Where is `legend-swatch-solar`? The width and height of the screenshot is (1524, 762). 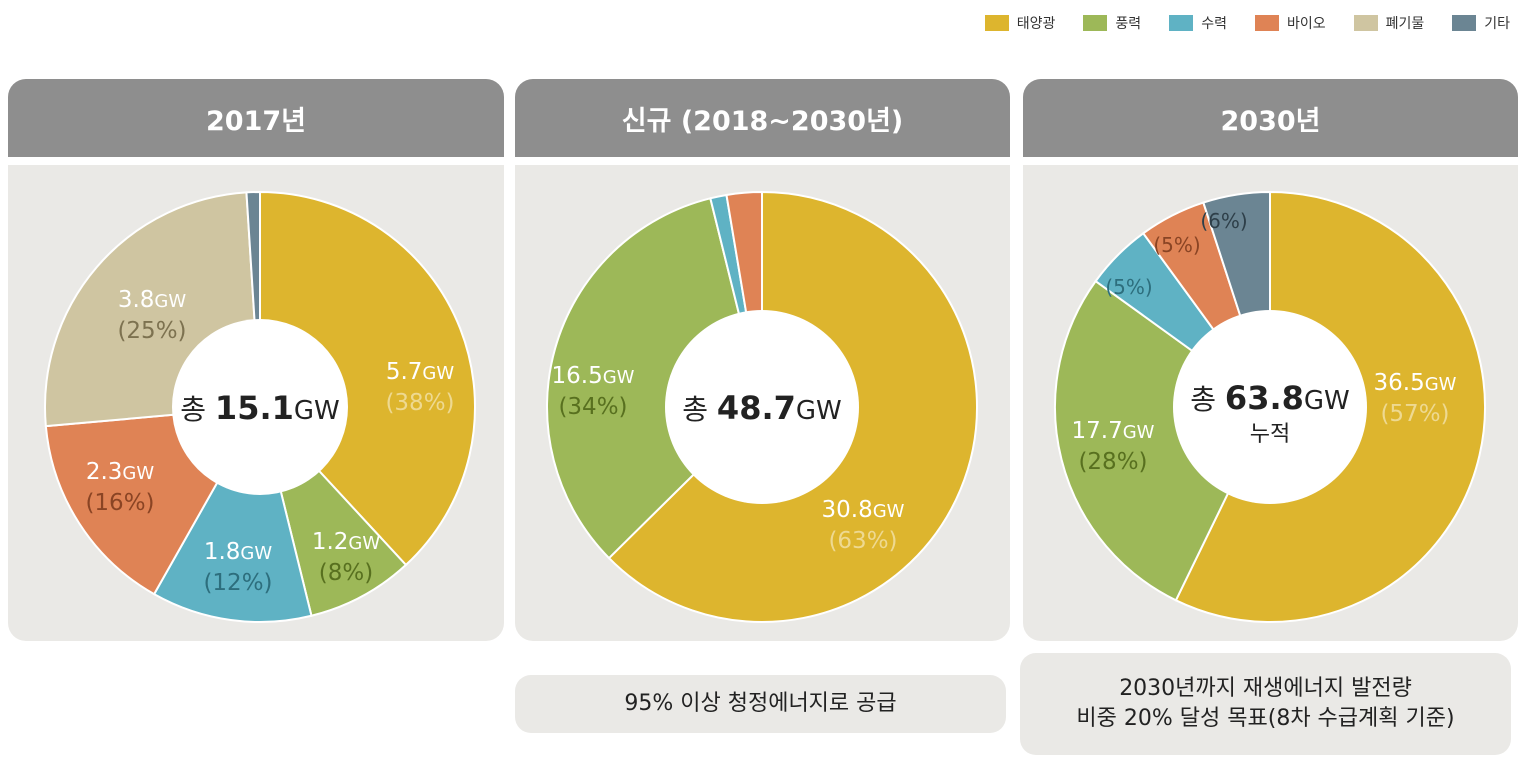 legend-swatch-solar is located at coordinates (996, 23).